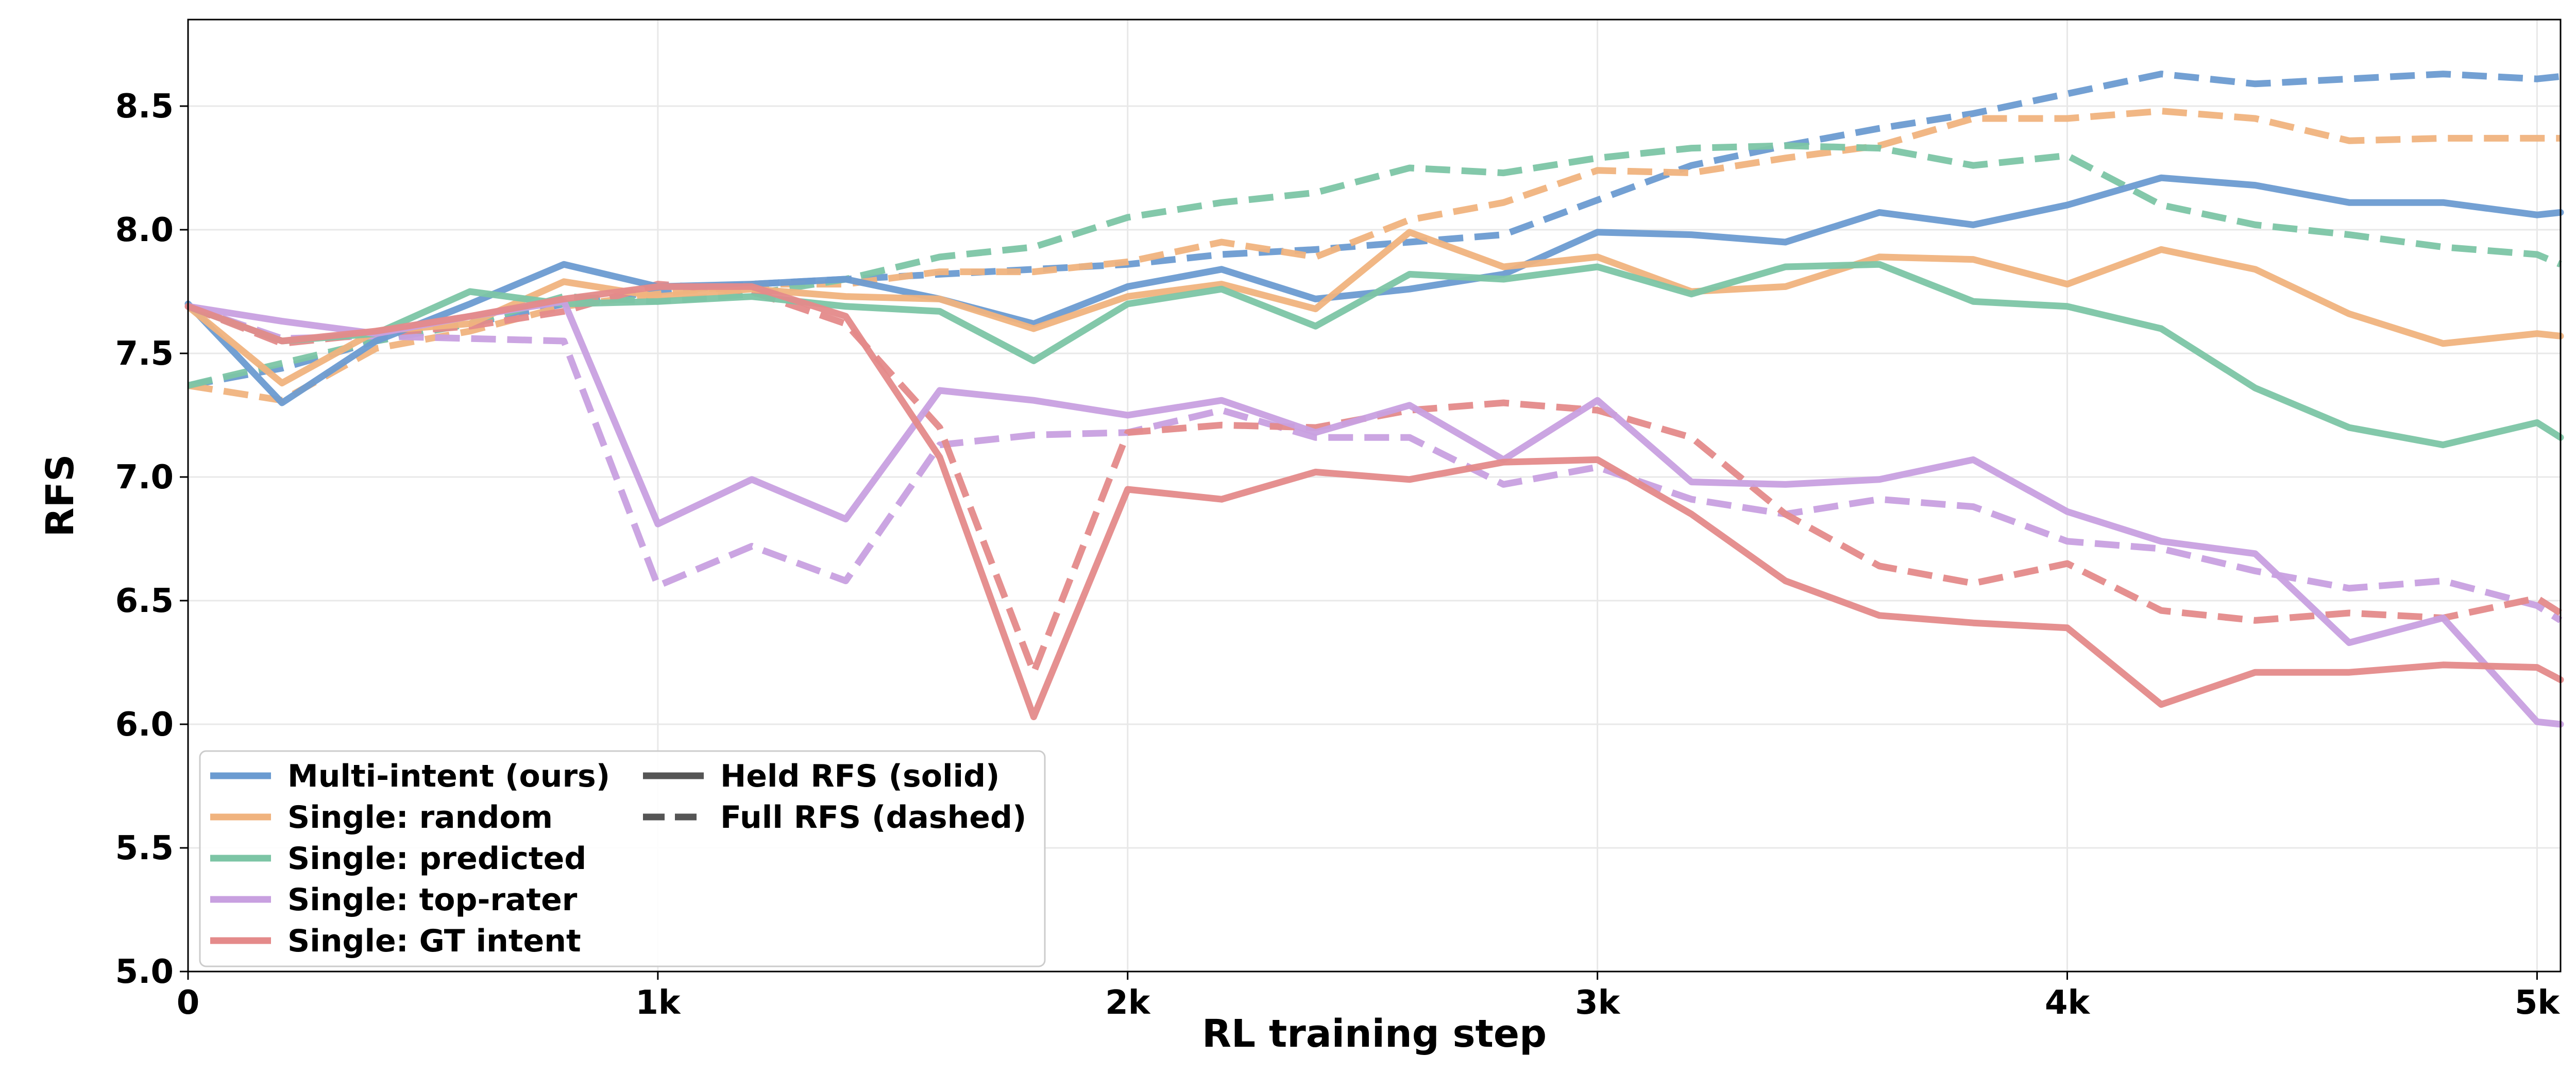 This screenshot has height=1073, width=2576. What do you see at coordinates (144, 725) in the screenshot?
I see `y-tick-label: 6.0` at bounding box center [144, 725].